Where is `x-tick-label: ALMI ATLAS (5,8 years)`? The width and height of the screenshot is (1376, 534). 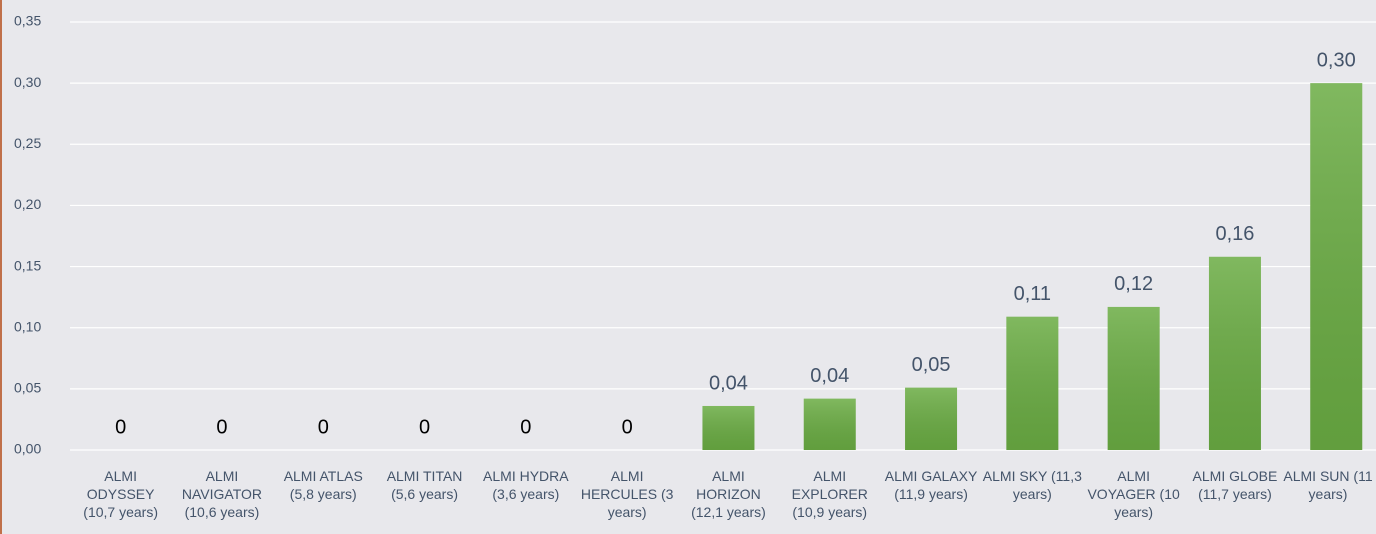
x-tick-label: ALMI ATLAS (5,8 years) is located at coordinates (323, 485).